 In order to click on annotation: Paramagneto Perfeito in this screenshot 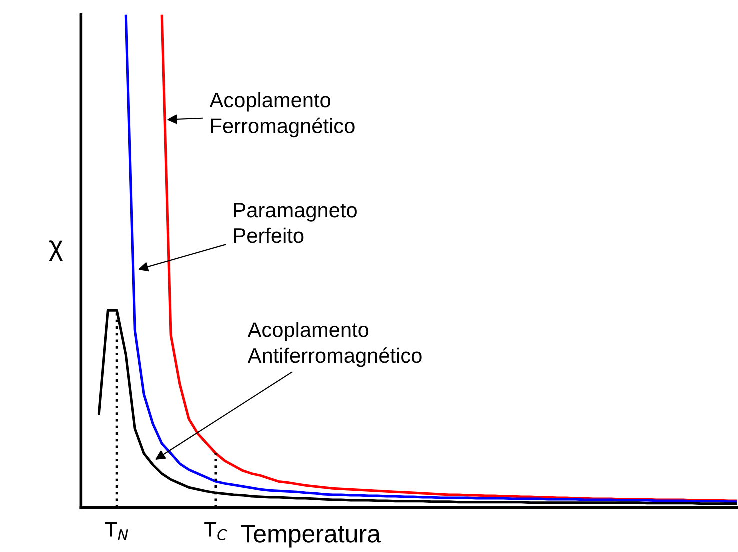, I will do `click(295, 223)`.